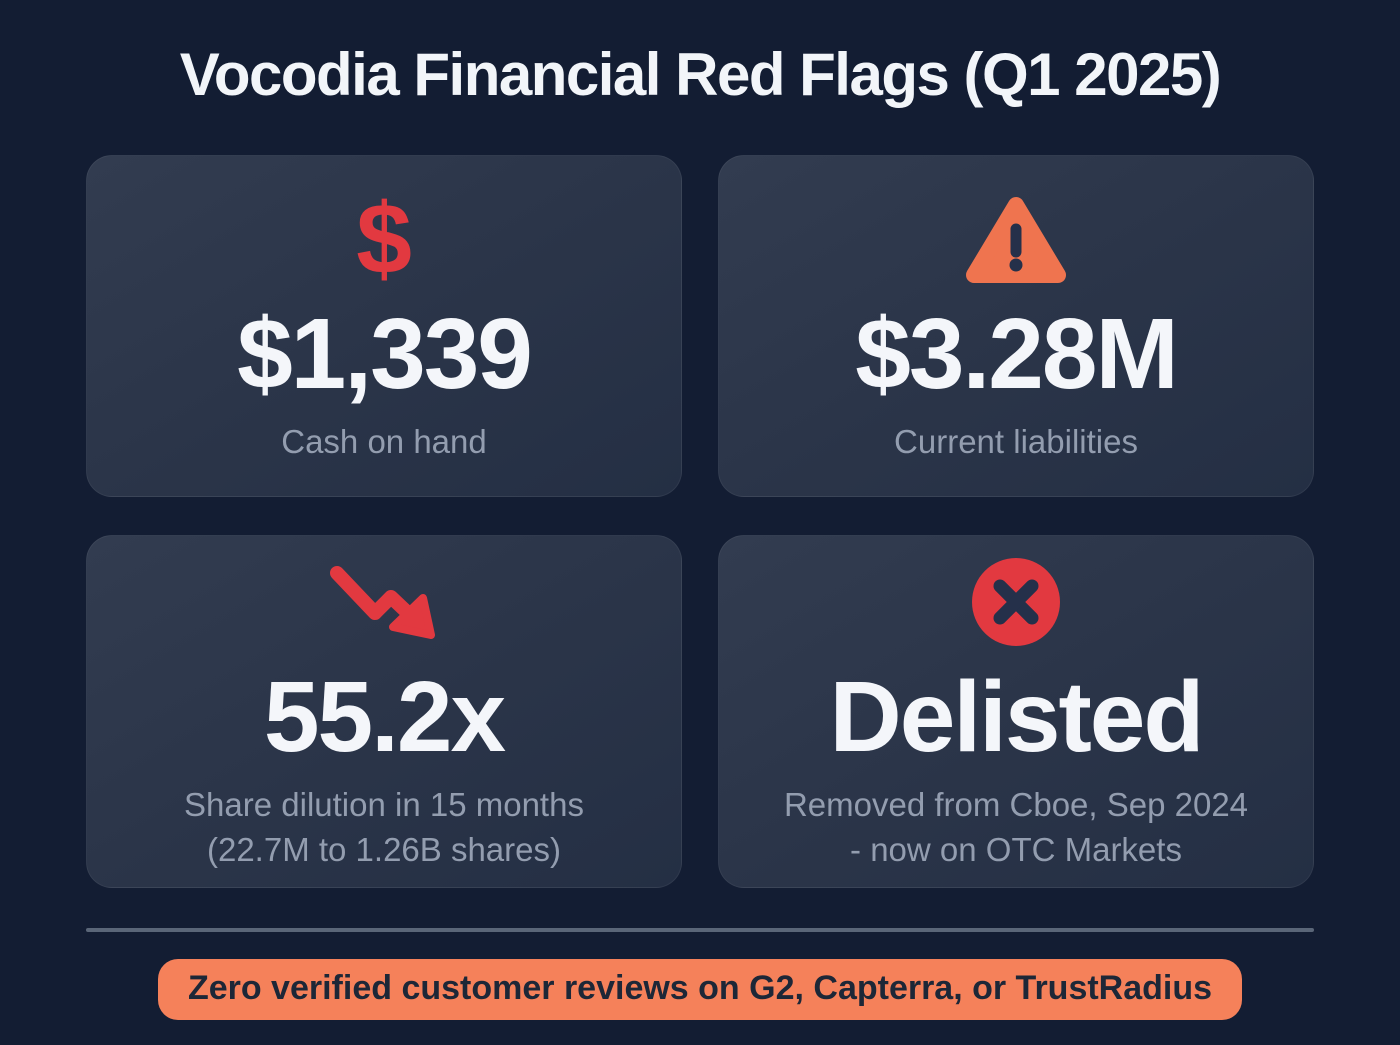  What do you see at coordinates (700, 74) in the screenshot?
I see `page-title: Vocodia Financial Red Flags (Q1 2025)` at bounding box center [700, 74].